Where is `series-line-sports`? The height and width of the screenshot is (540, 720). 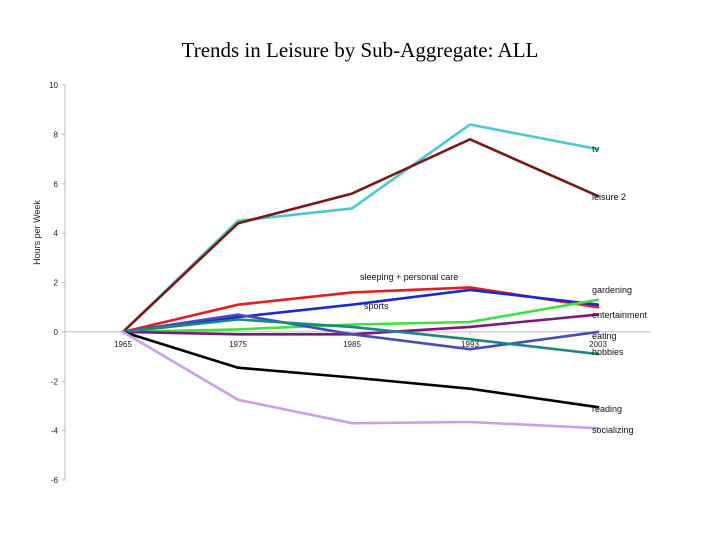 series-line-sports is located at coordinates (360, 311).